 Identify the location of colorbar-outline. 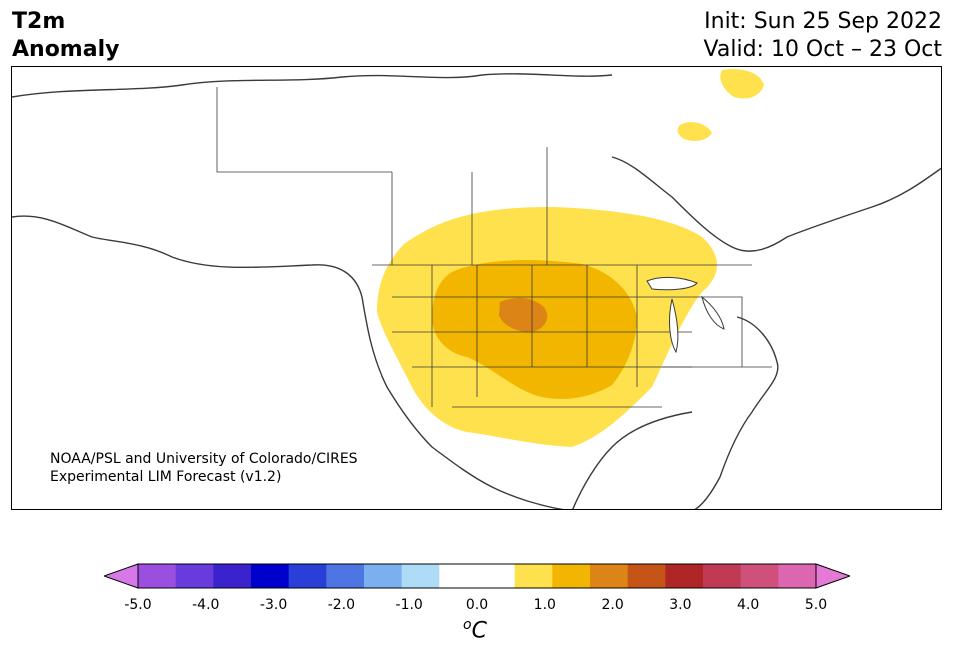
(477, 576).